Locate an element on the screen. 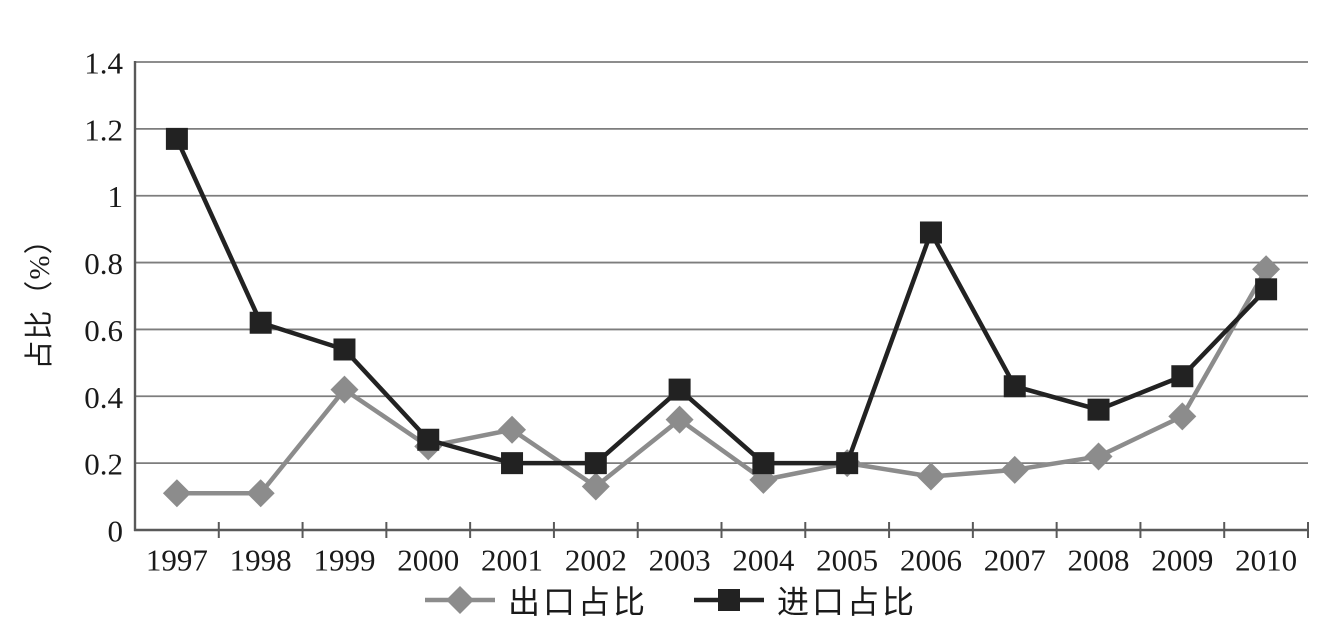  x-tick-label: 2003 is located at coordinates (680, 560).